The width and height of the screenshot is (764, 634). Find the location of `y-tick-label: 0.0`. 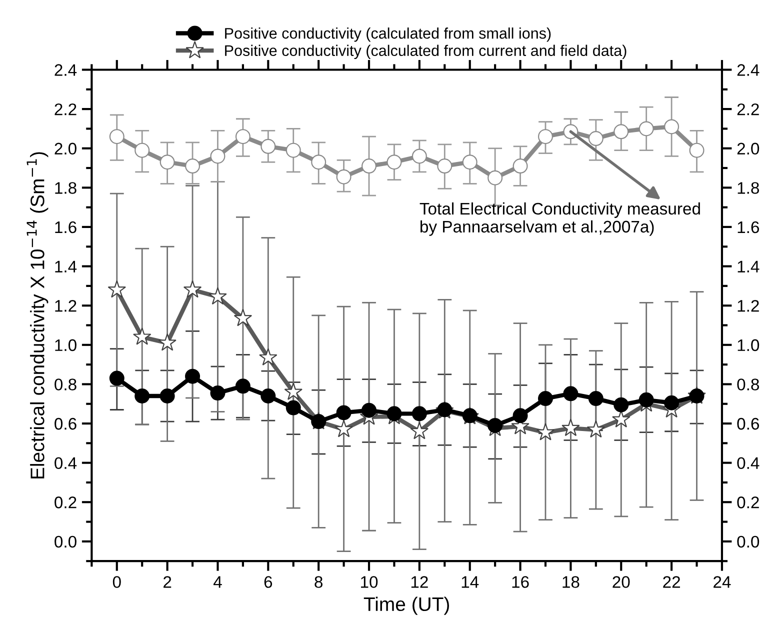

y-tick-label: 0.0 is located at coordinates (65, 542).